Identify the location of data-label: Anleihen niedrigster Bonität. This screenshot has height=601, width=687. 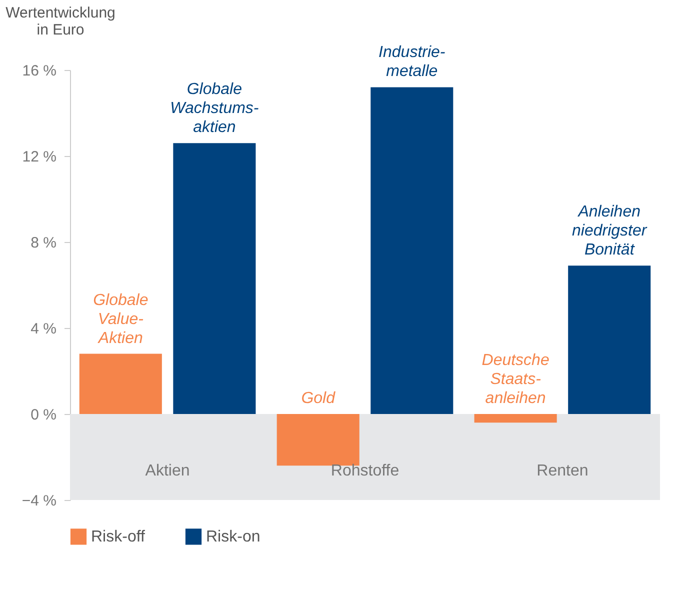
(610, 231).